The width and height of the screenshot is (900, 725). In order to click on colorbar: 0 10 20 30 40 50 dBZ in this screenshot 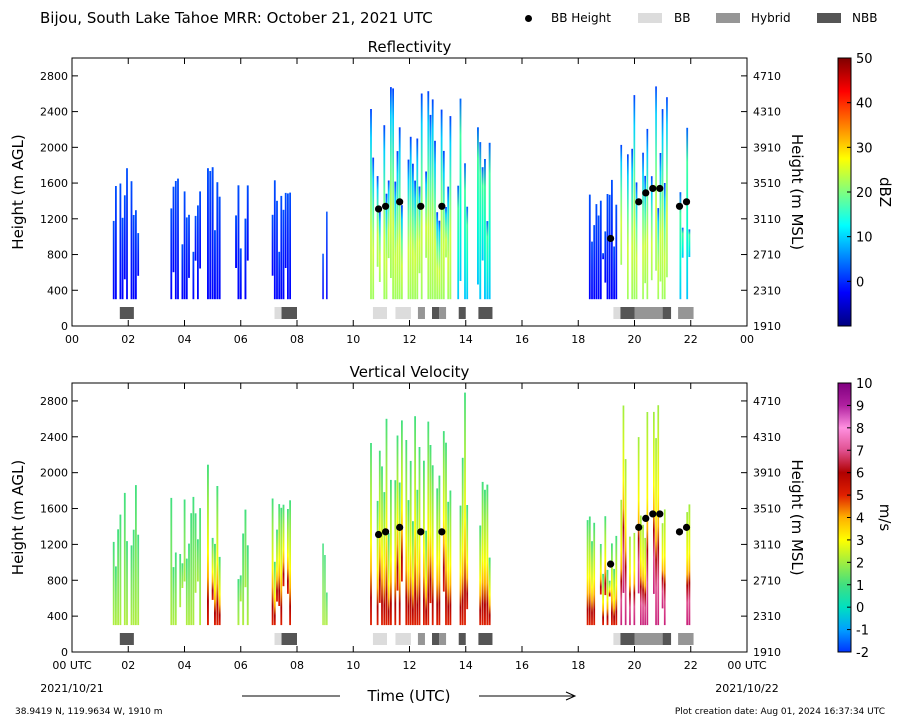, I will do `click(865, 189)`.